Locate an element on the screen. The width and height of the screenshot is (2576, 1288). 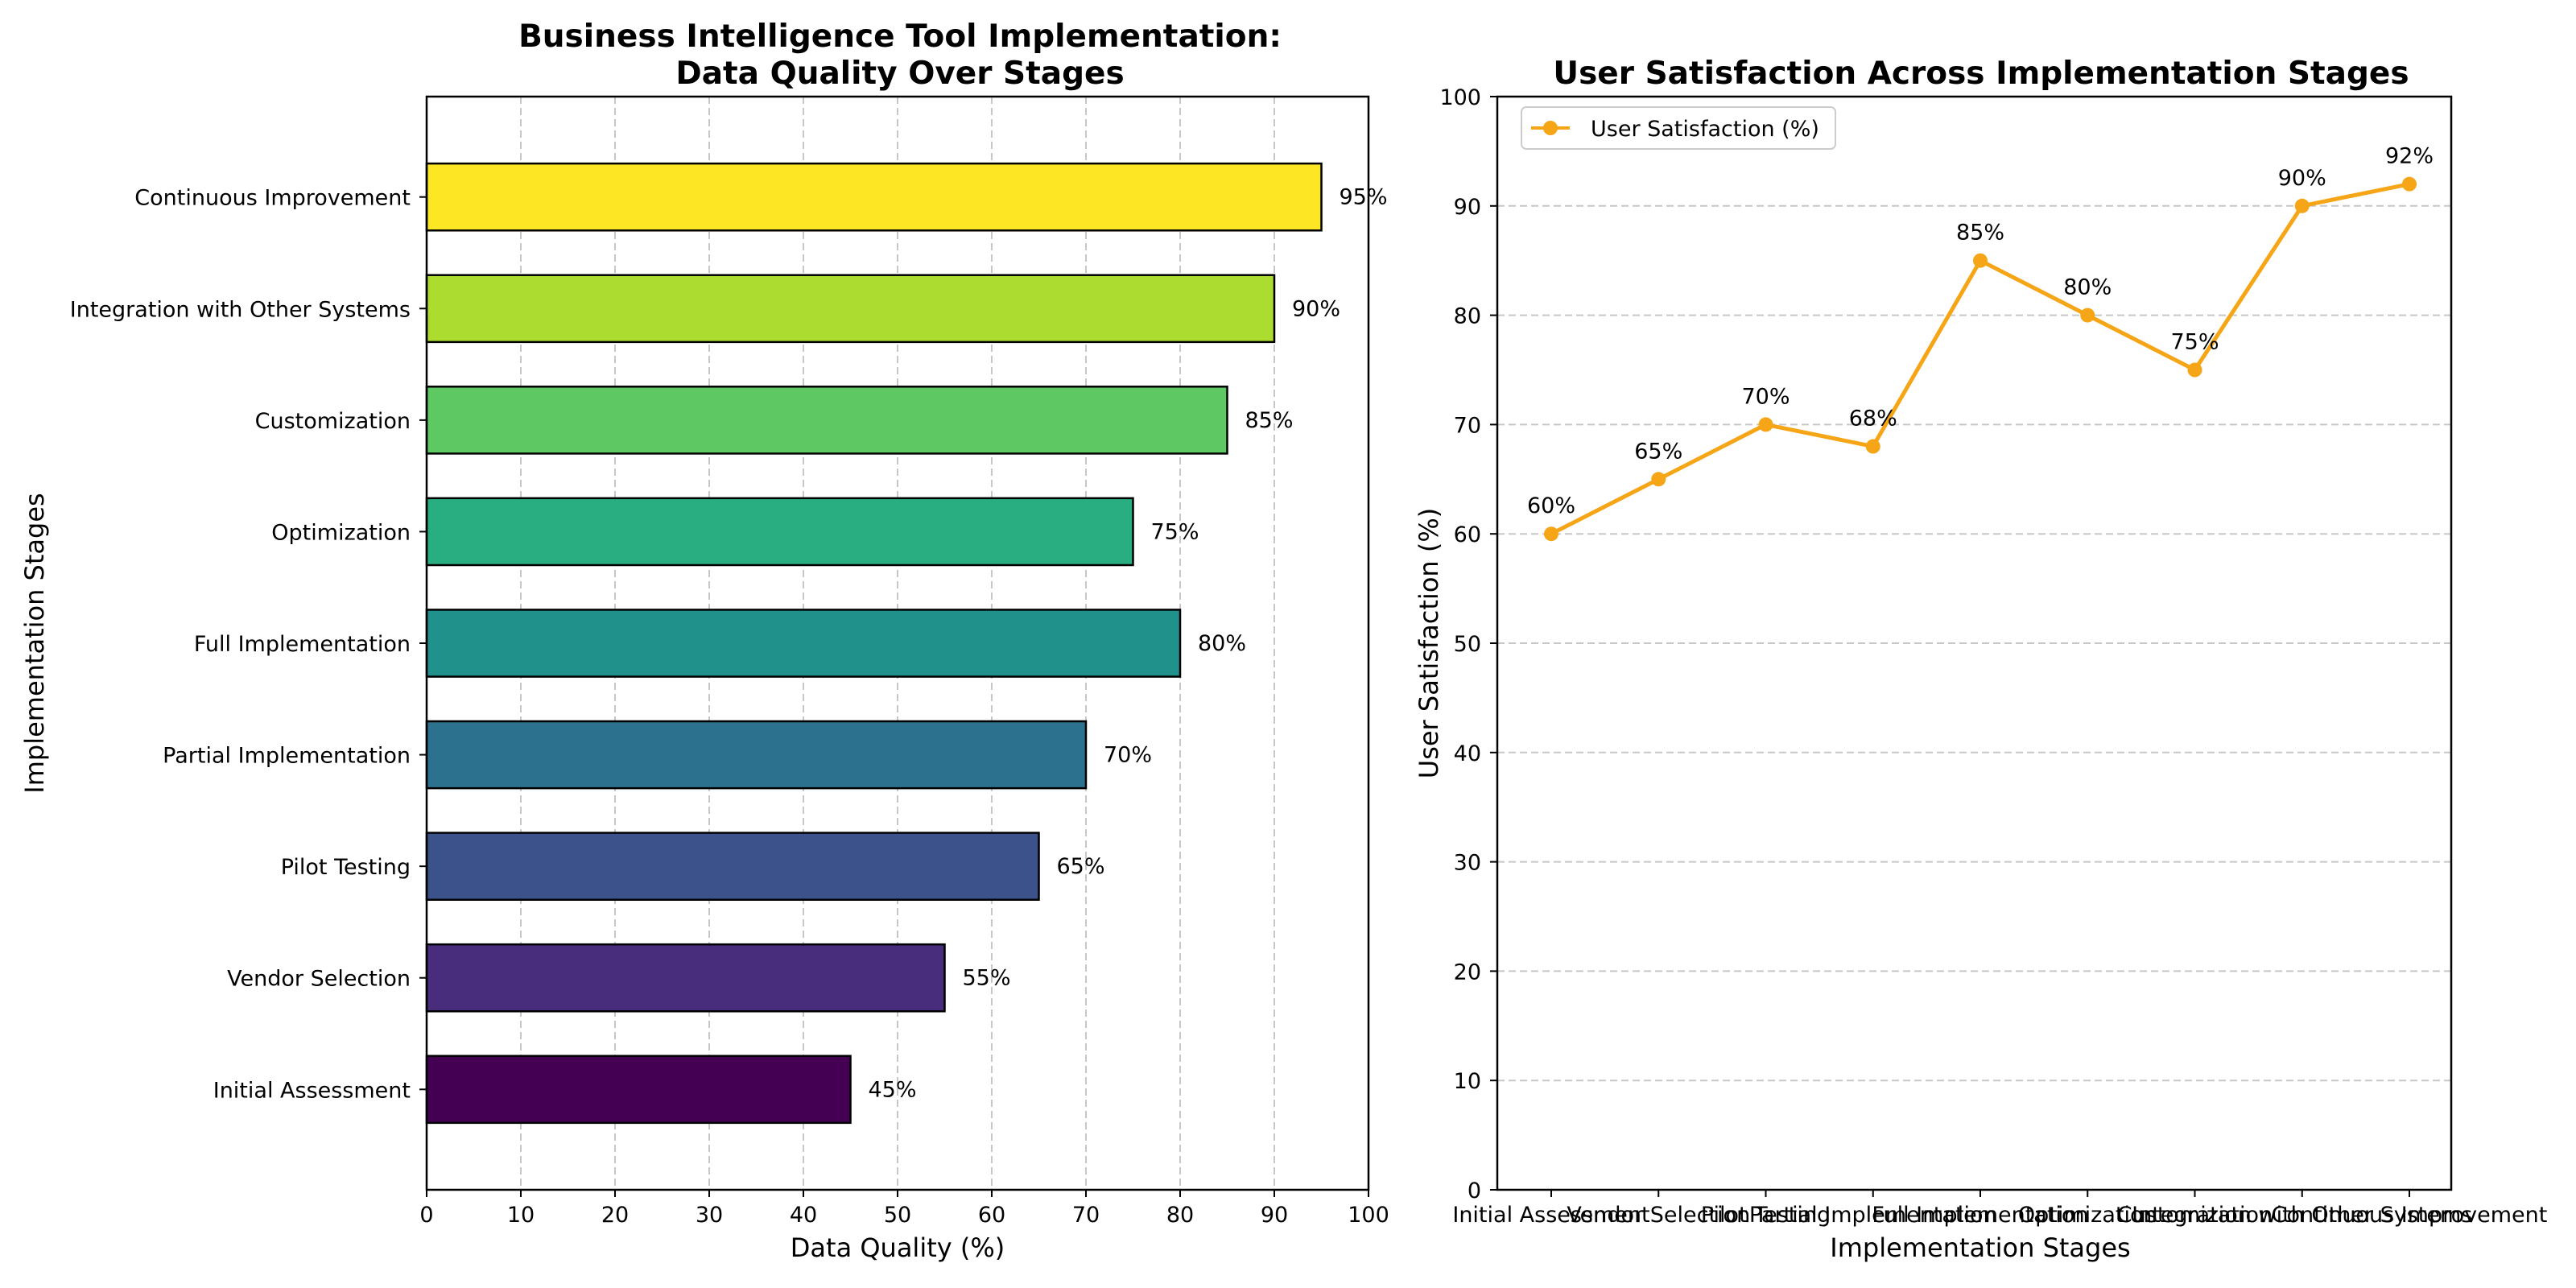
point-value-label: 92% is located at coordinates (2409, 156).